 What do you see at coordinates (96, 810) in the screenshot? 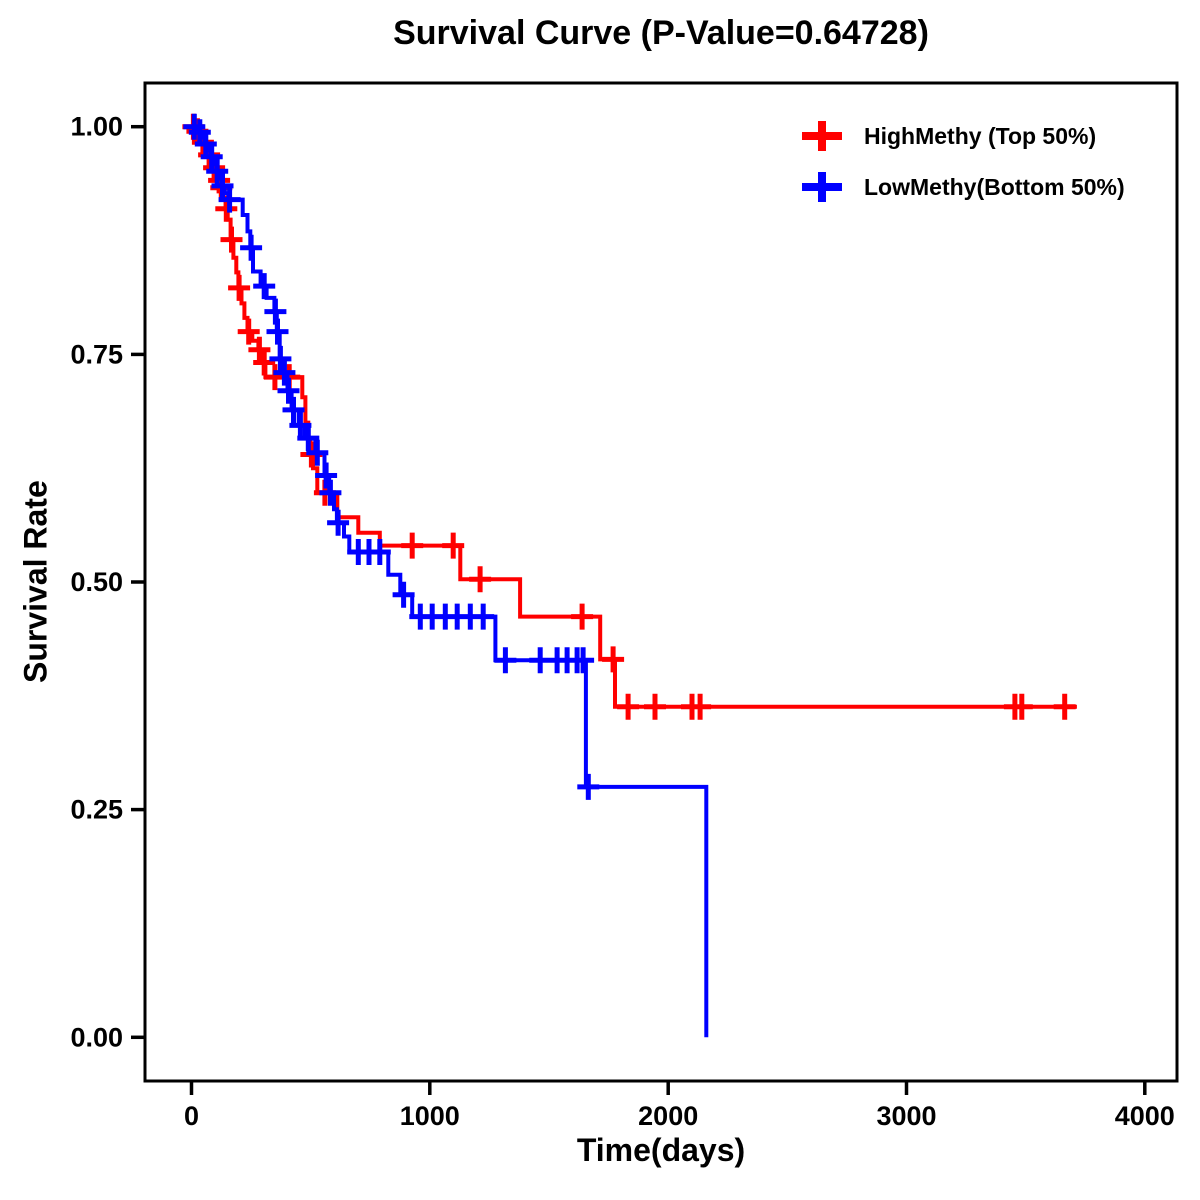
I see `y-tick-label: 0.25` at bounding box center [96, 810].